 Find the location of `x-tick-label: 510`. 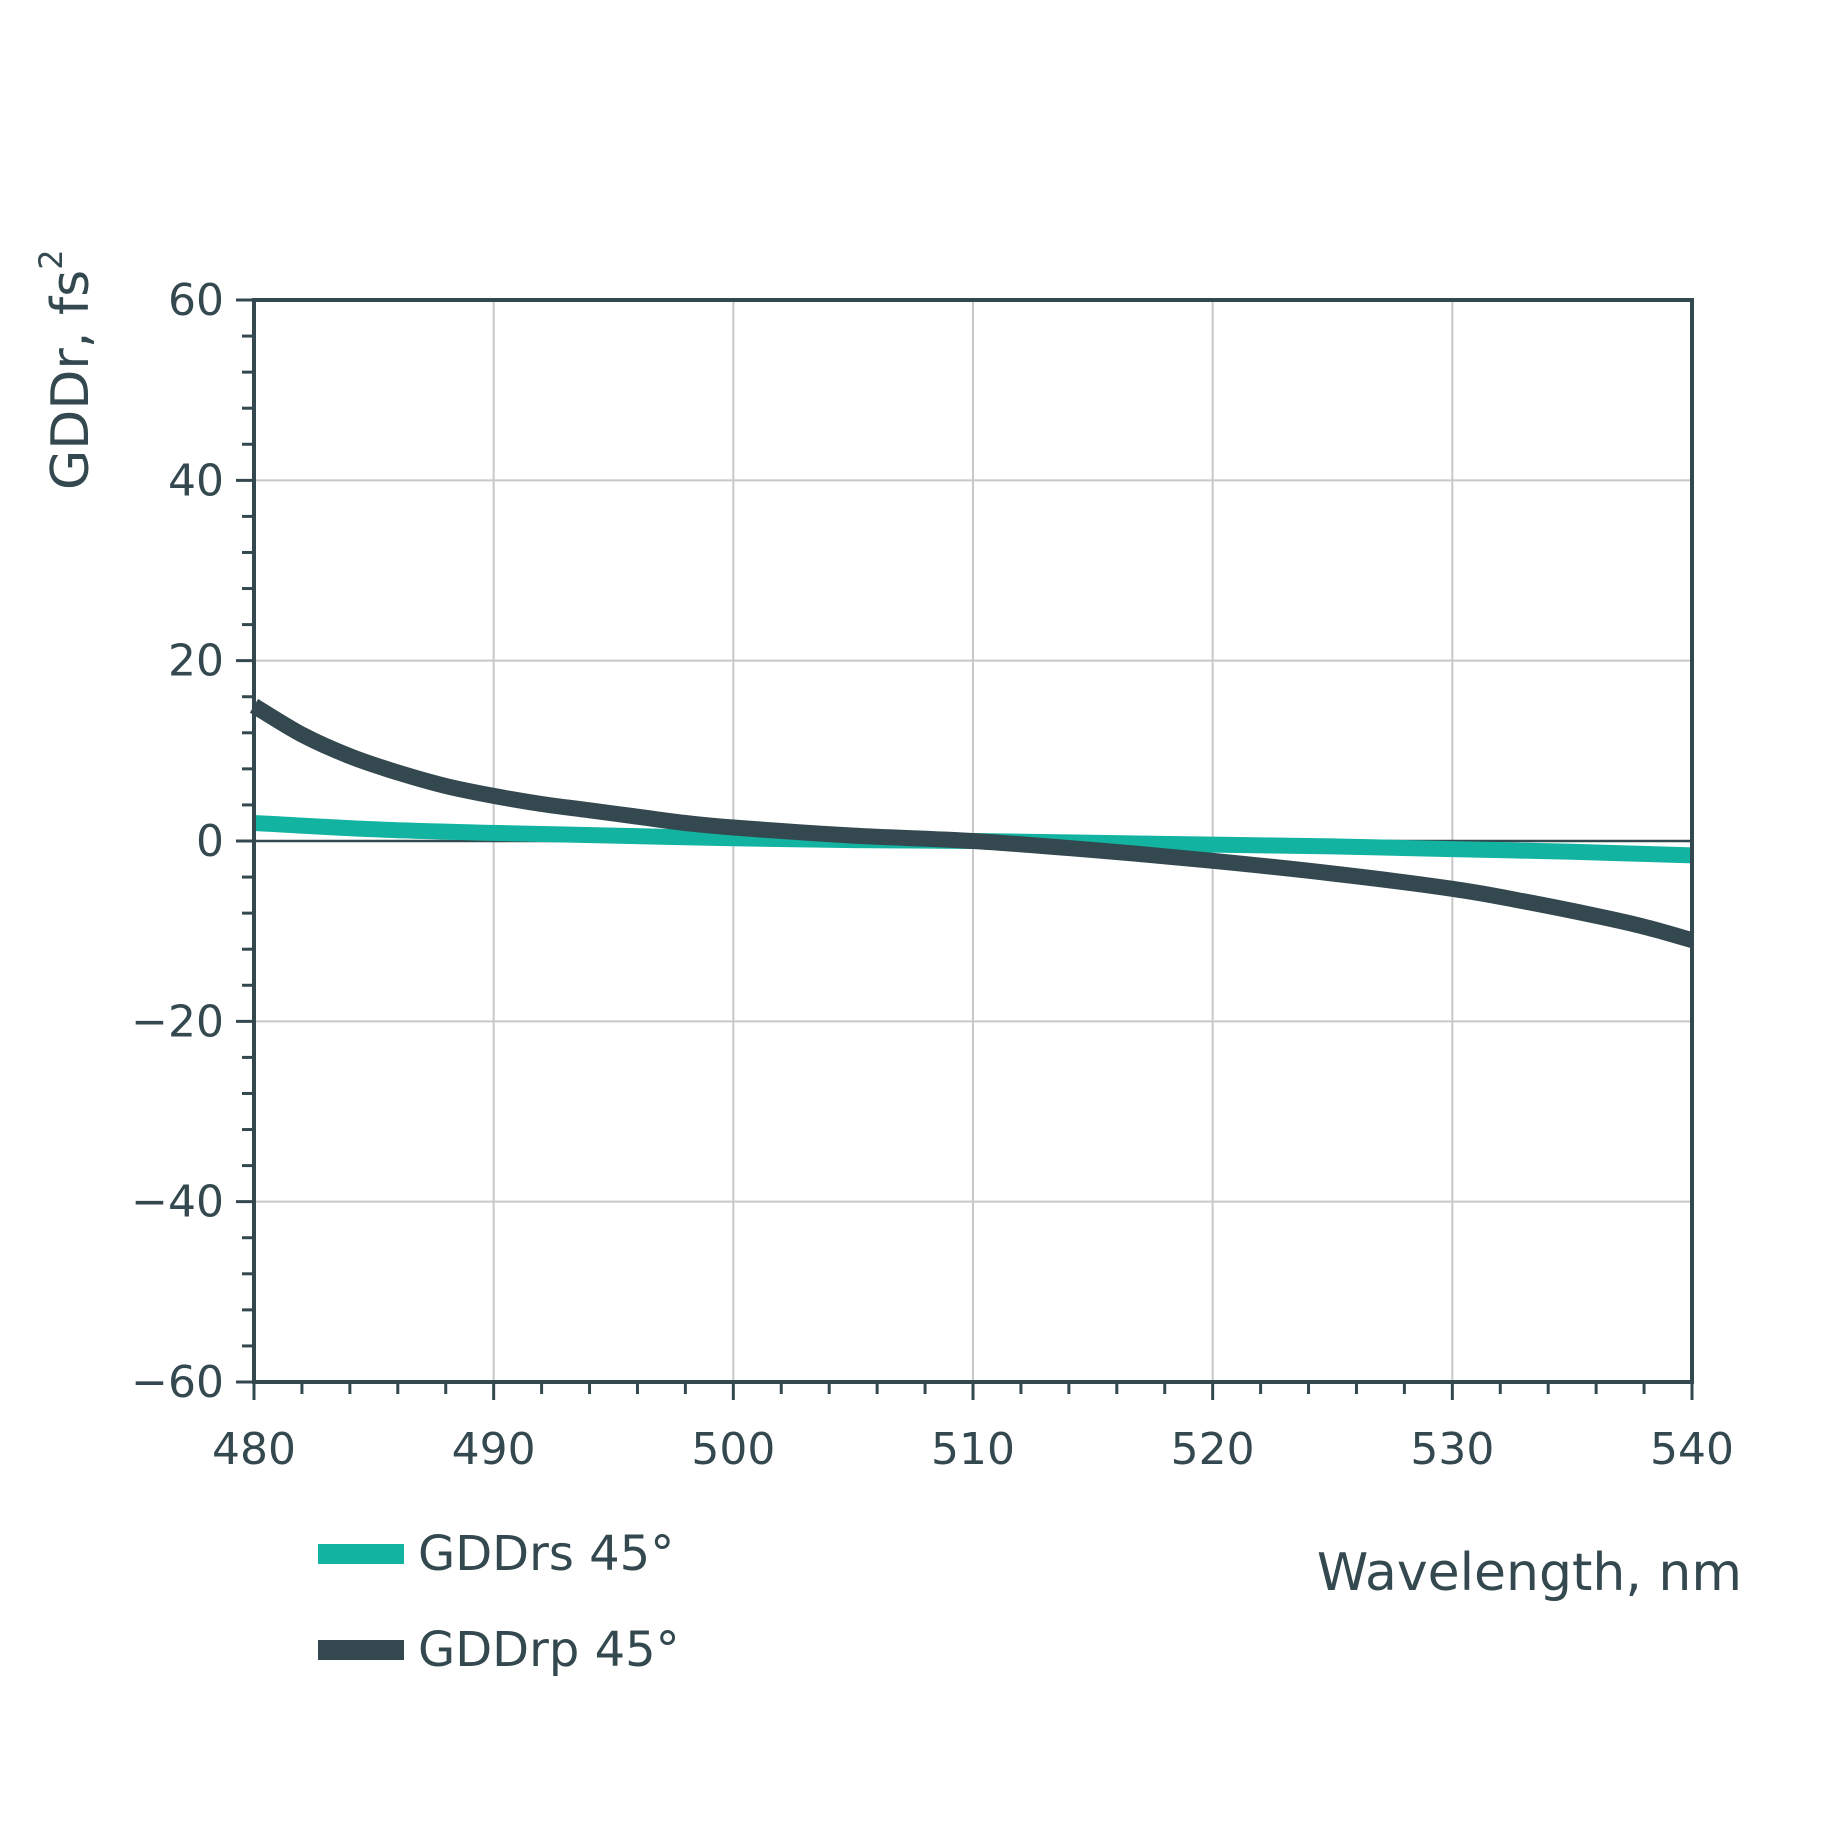

x-tick-label: 510 is located at coordinates (973, 1449).